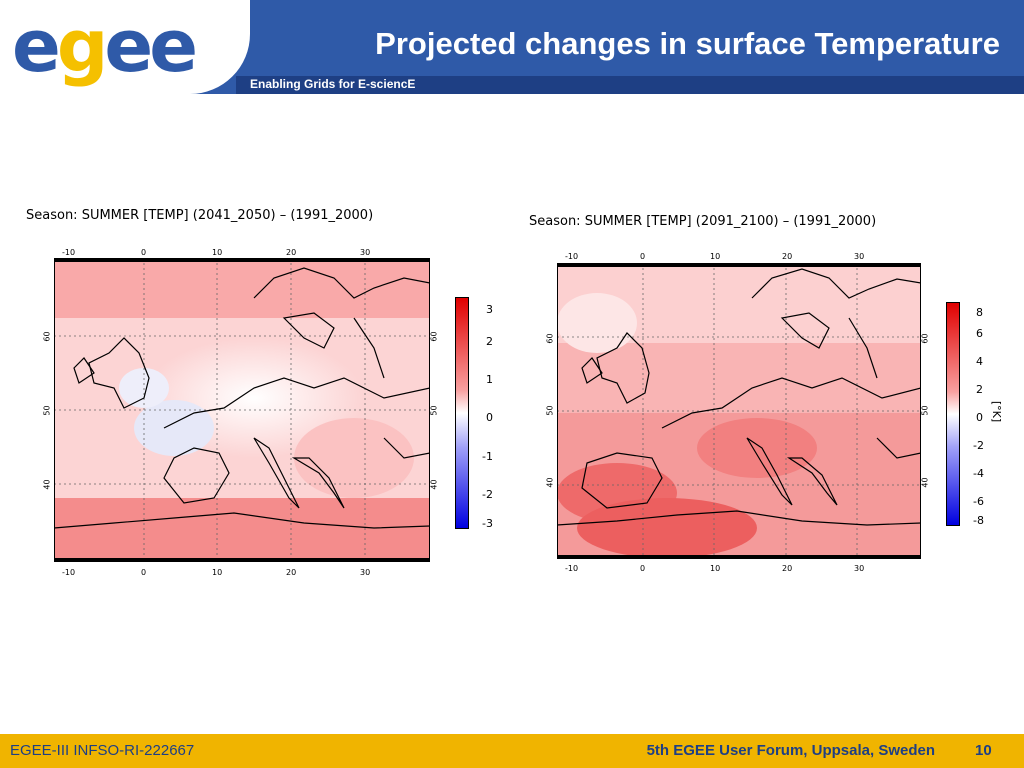 The width and height of the screenshot is (1024, 768). Describe the element at coordinates (953, 414) in the screenshot. I see `map-2-colorbar` at that location.